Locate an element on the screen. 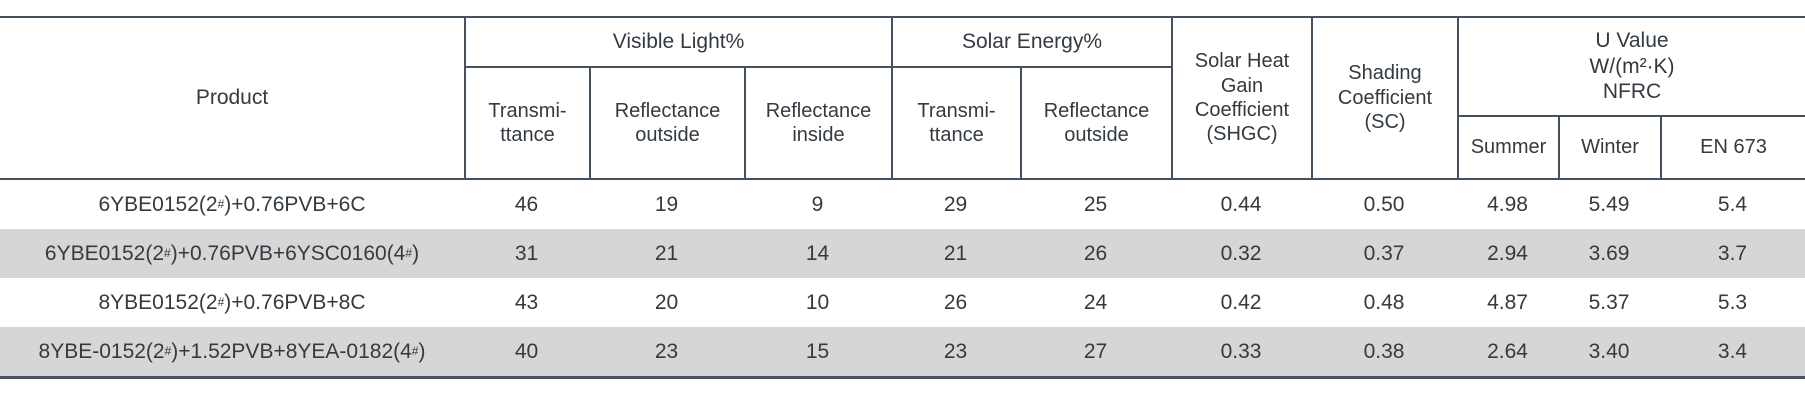 The image size is (1805, 400). value-shgc: 0.32 is located at coordinates (1241, 253).